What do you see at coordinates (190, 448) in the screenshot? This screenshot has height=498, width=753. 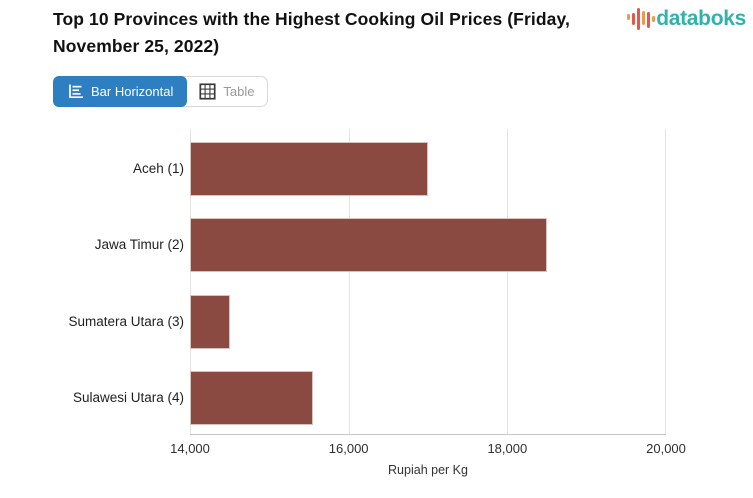 I see `x-tick-label: 14,000` at bounding box center [190, 448].